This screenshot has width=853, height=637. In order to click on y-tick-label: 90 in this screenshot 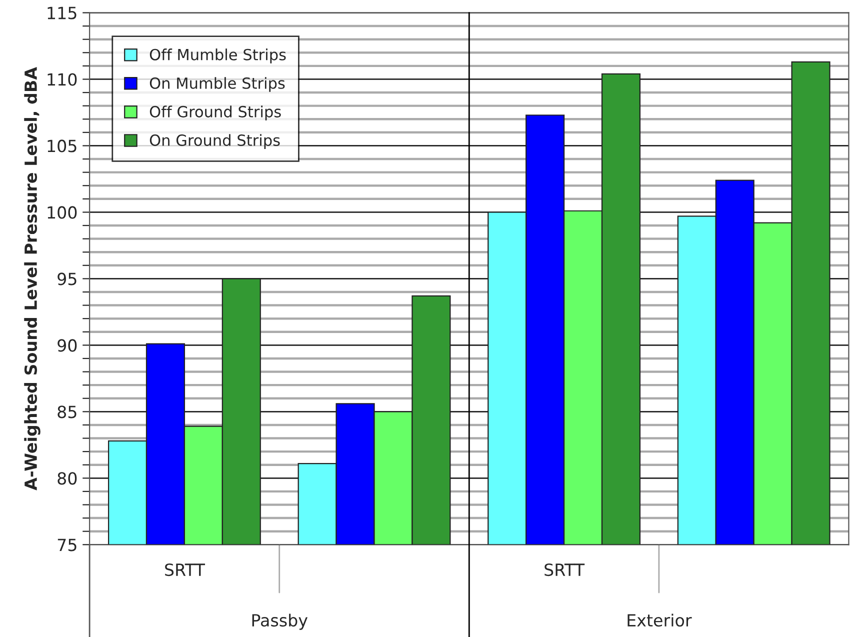, I will do `click(67, 345)`.